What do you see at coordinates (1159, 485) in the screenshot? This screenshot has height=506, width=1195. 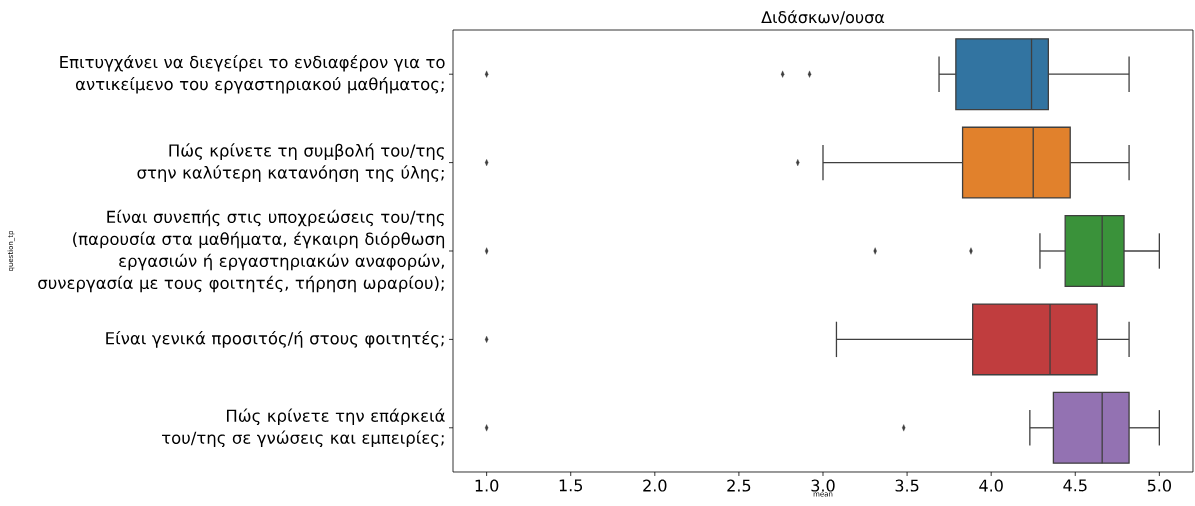 I see `x-tick-label: 5.0` at bounding box center [1159, 485].